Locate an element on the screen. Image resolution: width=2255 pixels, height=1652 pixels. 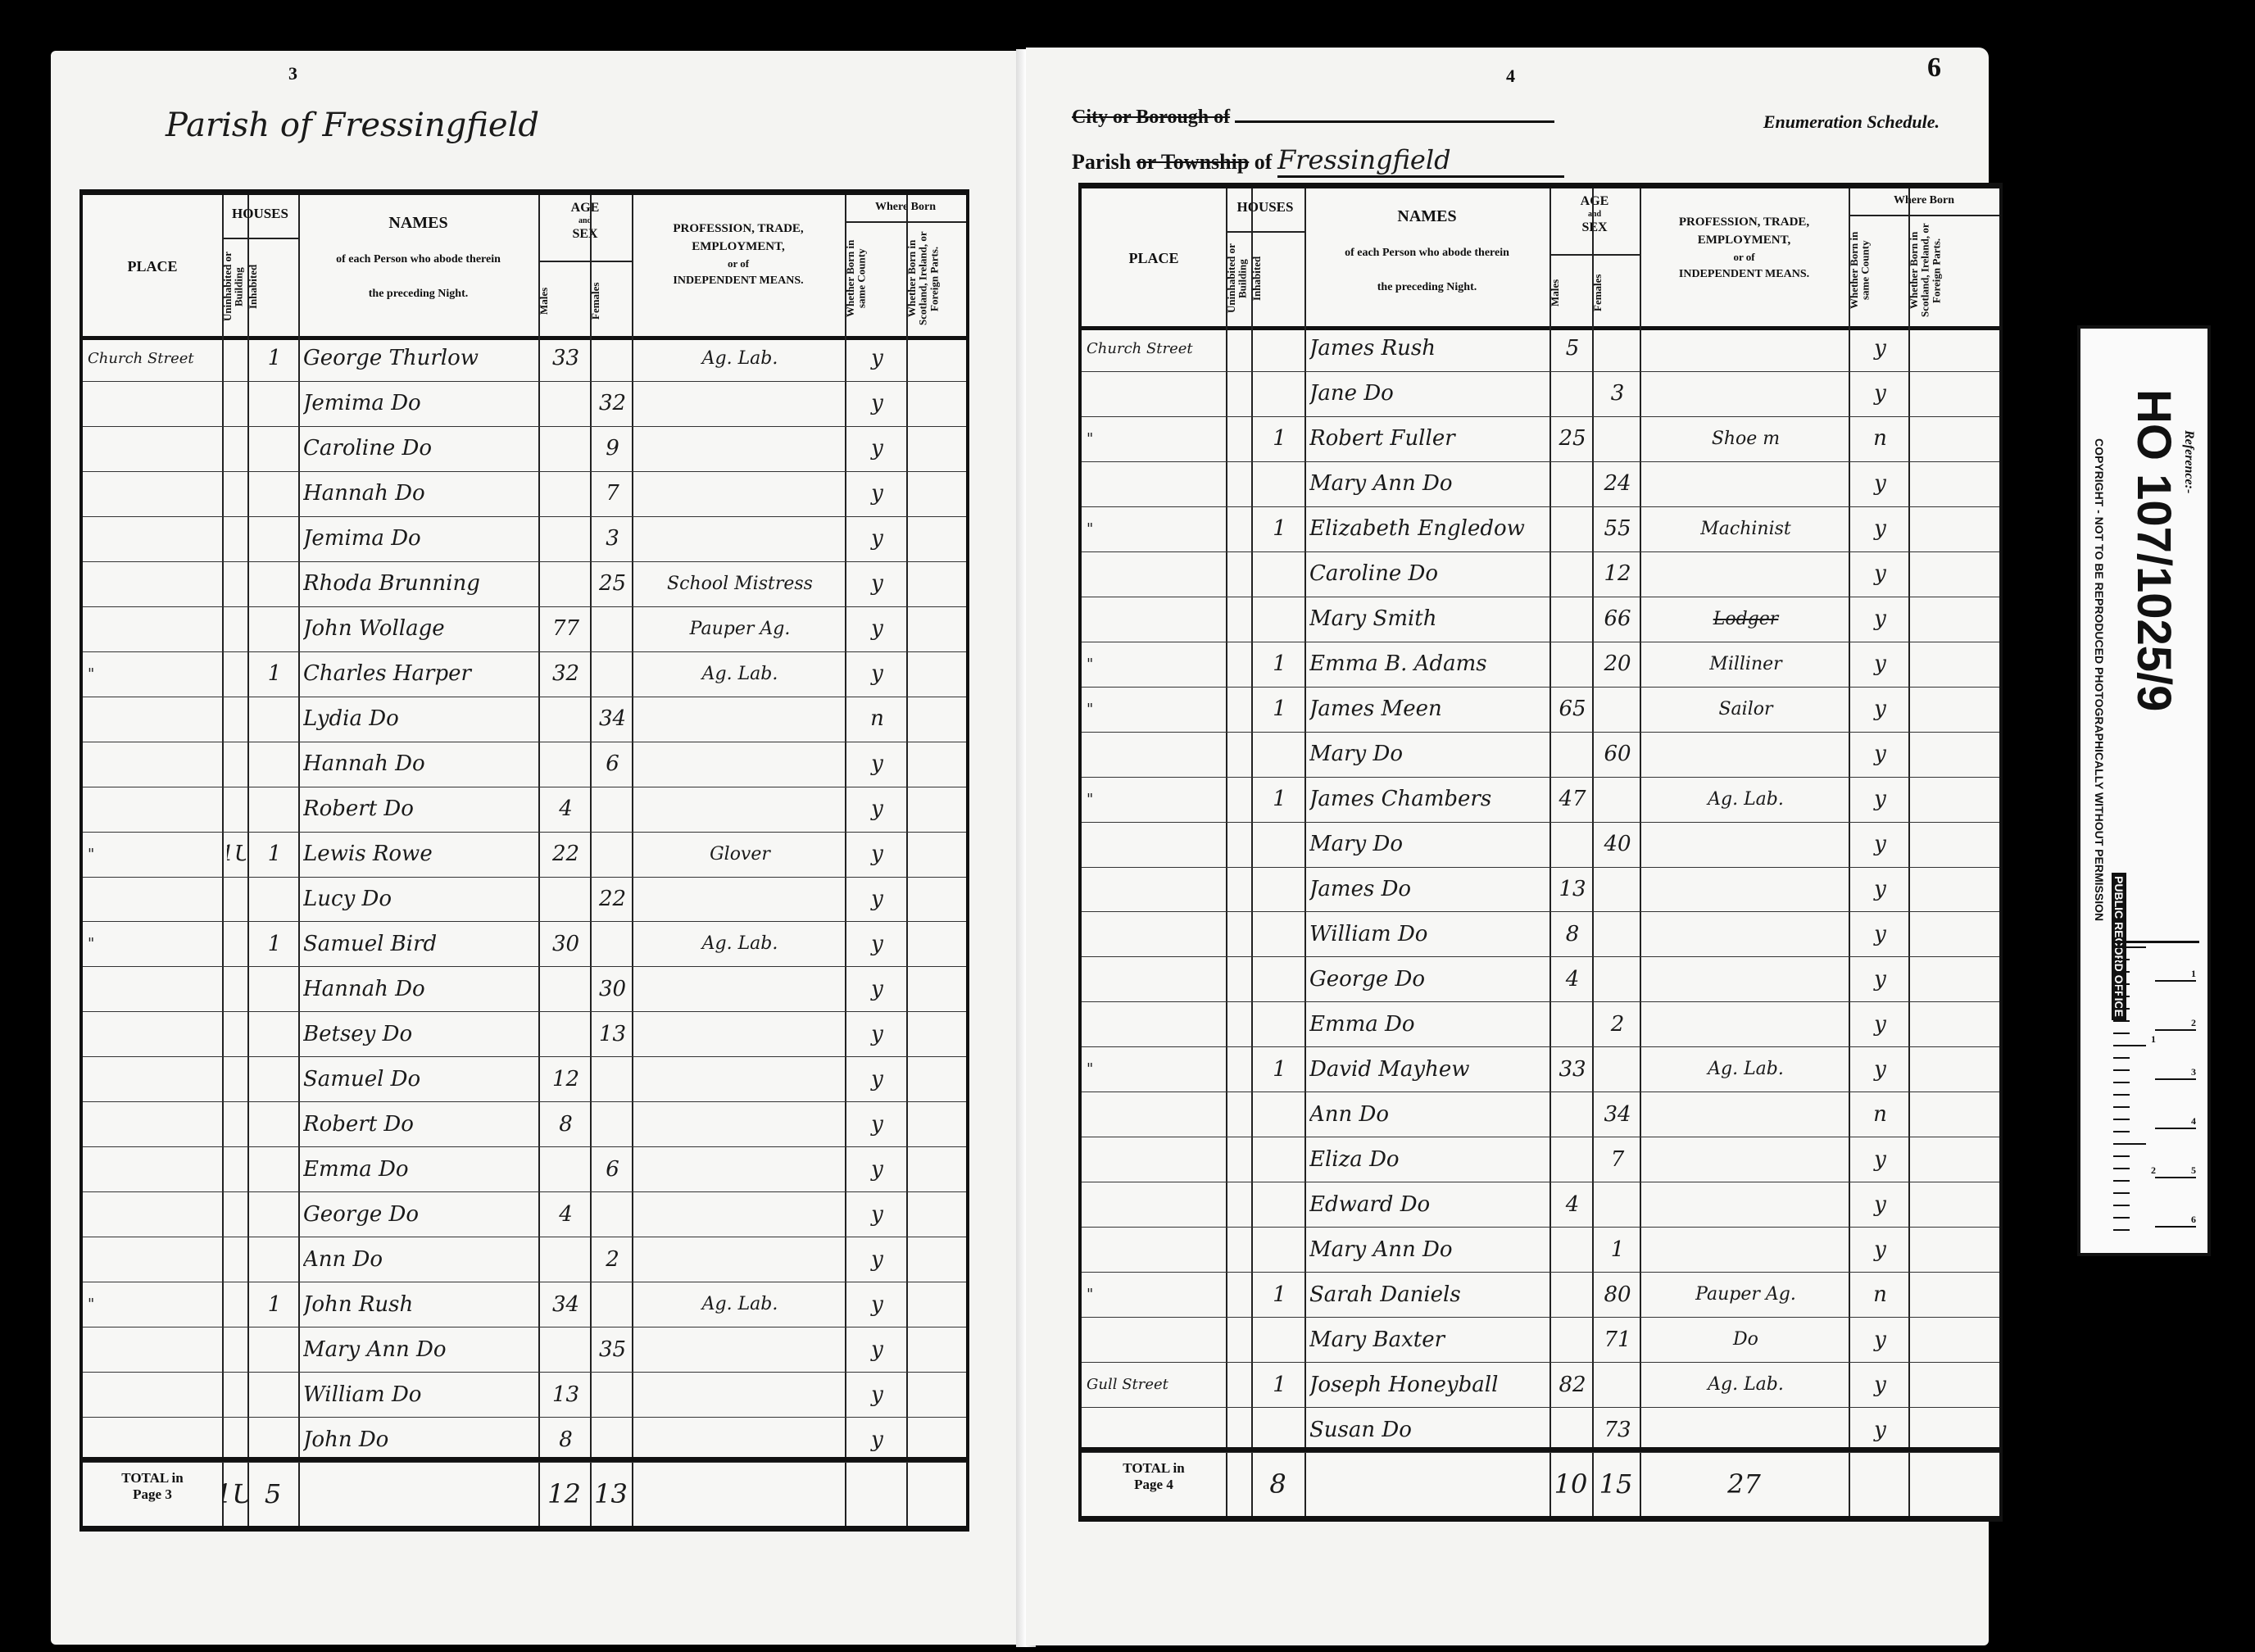
table-row: Edward Do 4 y is located at coordinates (1540, 1205).